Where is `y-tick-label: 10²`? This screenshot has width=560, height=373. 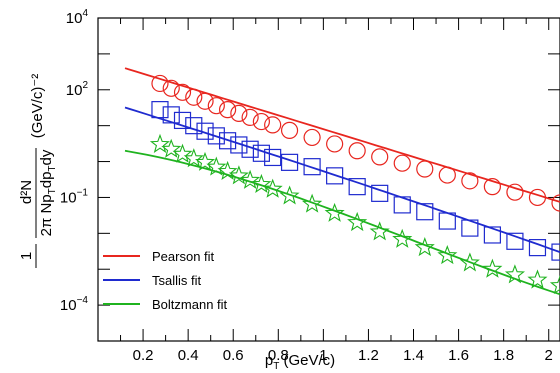
y-tick-label: 10² is located at coordinates (77, 89).